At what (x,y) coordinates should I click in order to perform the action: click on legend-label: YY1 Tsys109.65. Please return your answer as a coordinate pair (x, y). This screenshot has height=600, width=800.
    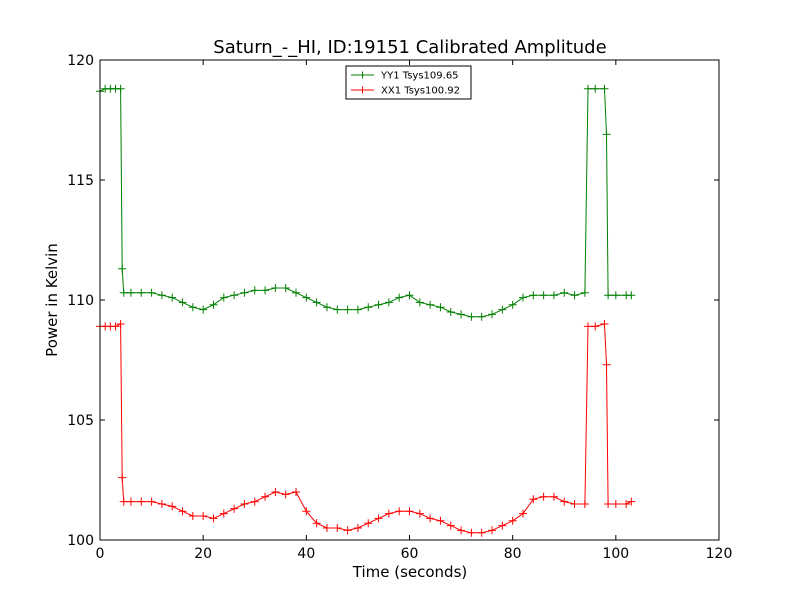
    Looking at the image, I should click on (419, 76).